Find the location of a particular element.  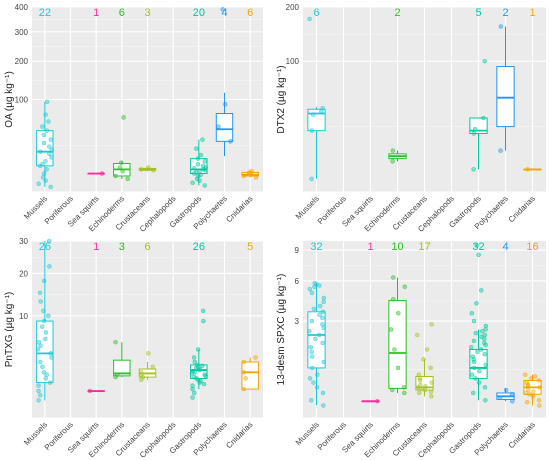

y-tick-label: 3 is located at coordinates (297, 321).